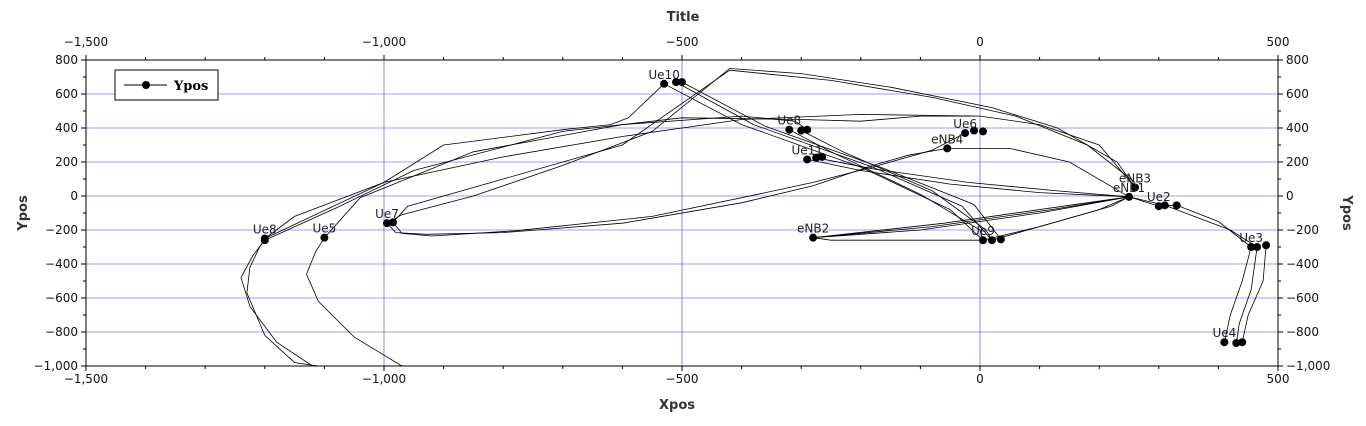 This screenshot has width=1366, height=426. I want to click on y-tick-label-left: −600, so click(61, 298).